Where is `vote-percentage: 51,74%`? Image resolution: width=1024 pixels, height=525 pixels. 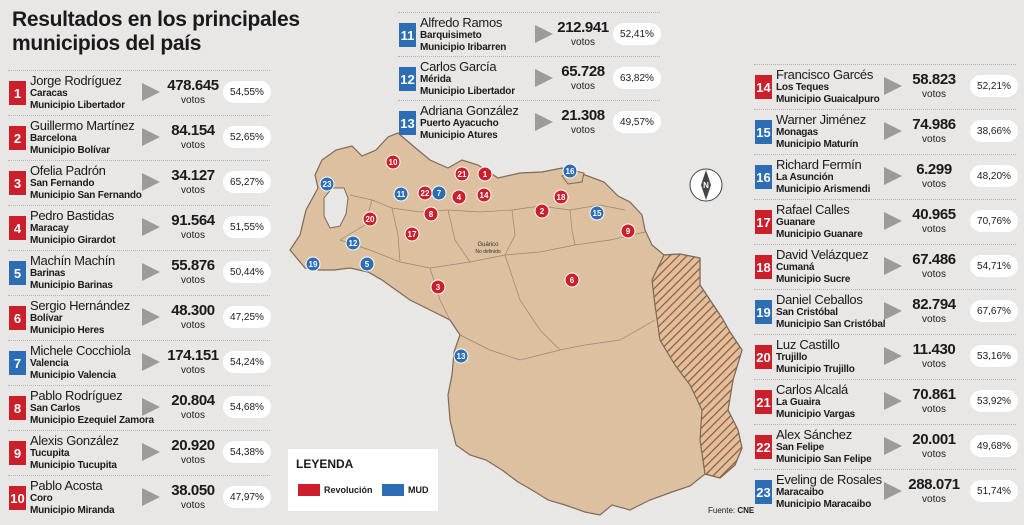
vote-percentage: 51,74% is located at coordinates (994, 491).